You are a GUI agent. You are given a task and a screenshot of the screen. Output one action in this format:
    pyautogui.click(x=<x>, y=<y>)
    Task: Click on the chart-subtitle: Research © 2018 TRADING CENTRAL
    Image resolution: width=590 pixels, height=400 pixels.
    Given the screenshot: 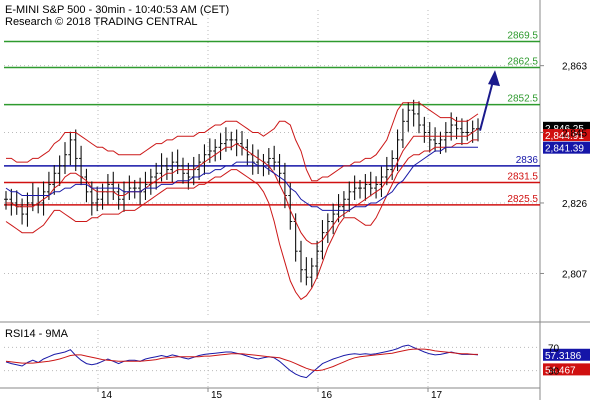 What is the action you would take?
    pyautogui.click(x=101, y=22)
    